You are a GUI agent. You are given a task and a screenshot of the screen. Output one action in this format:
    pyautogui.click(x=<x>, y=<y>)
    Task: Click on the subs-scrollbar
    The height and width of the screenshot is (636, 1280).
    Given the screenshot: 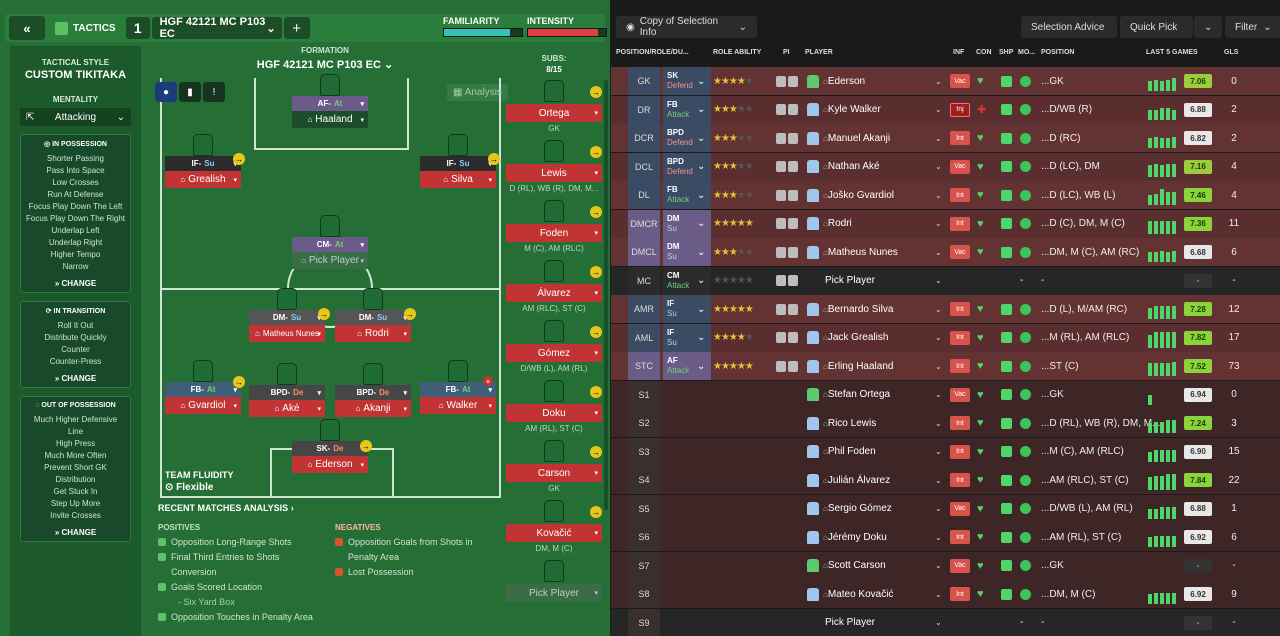 What is the action you would take?
    pyautogui.click(x=606, y=295)
    